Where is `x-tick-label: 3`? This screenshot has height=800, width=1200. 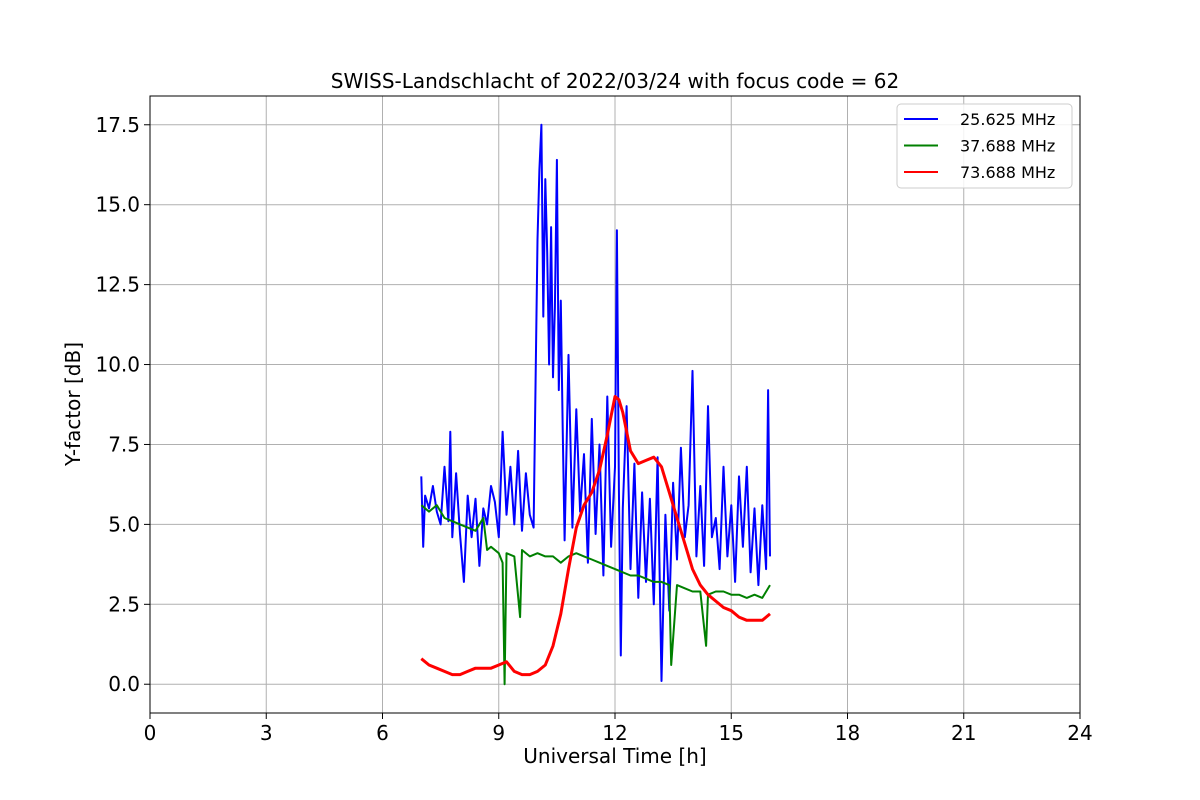 x-tick-label: 3 is located at coordinates (266, 733).